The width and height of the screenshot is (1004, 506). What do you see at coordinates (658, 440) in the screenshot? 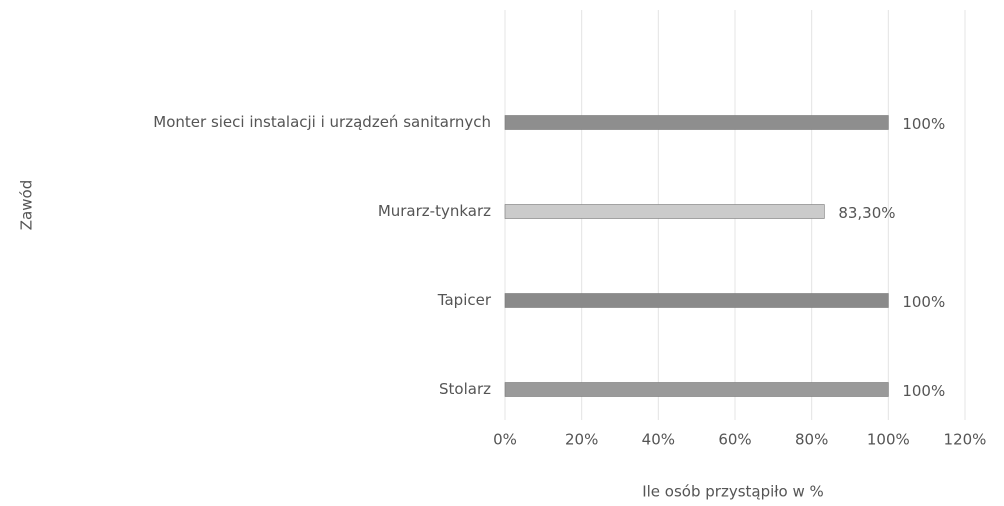
I see `x-tick-label: 40%` at bounding box center [658, 440].